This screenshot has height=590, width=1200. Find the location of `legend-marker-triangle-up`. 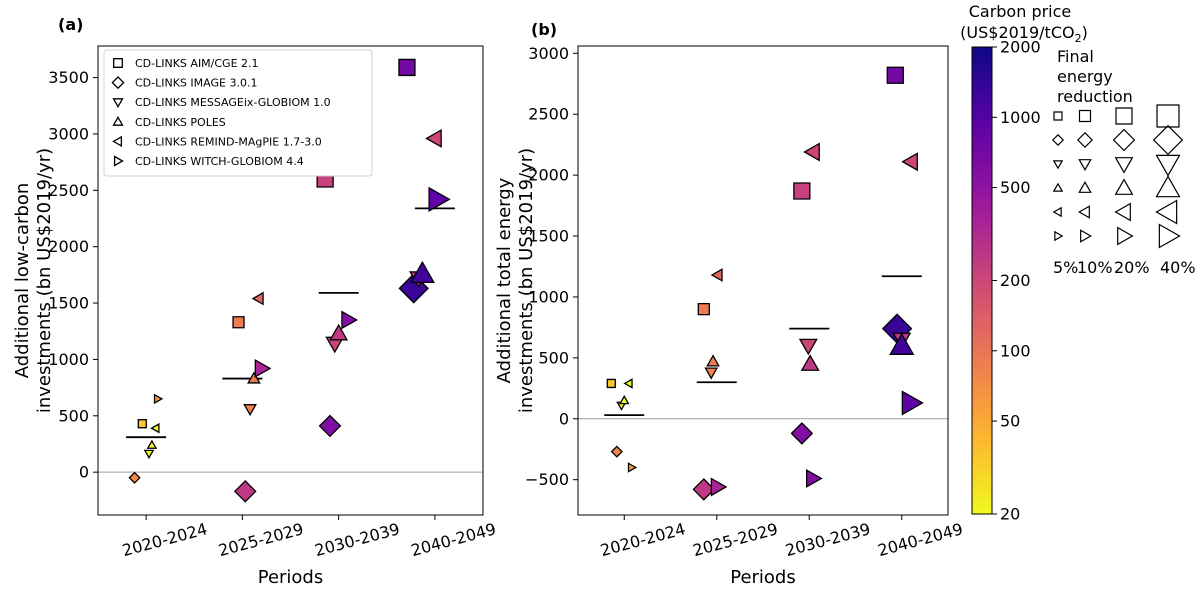

legend-marker-triangle-up is located at coordinates (118, 120).